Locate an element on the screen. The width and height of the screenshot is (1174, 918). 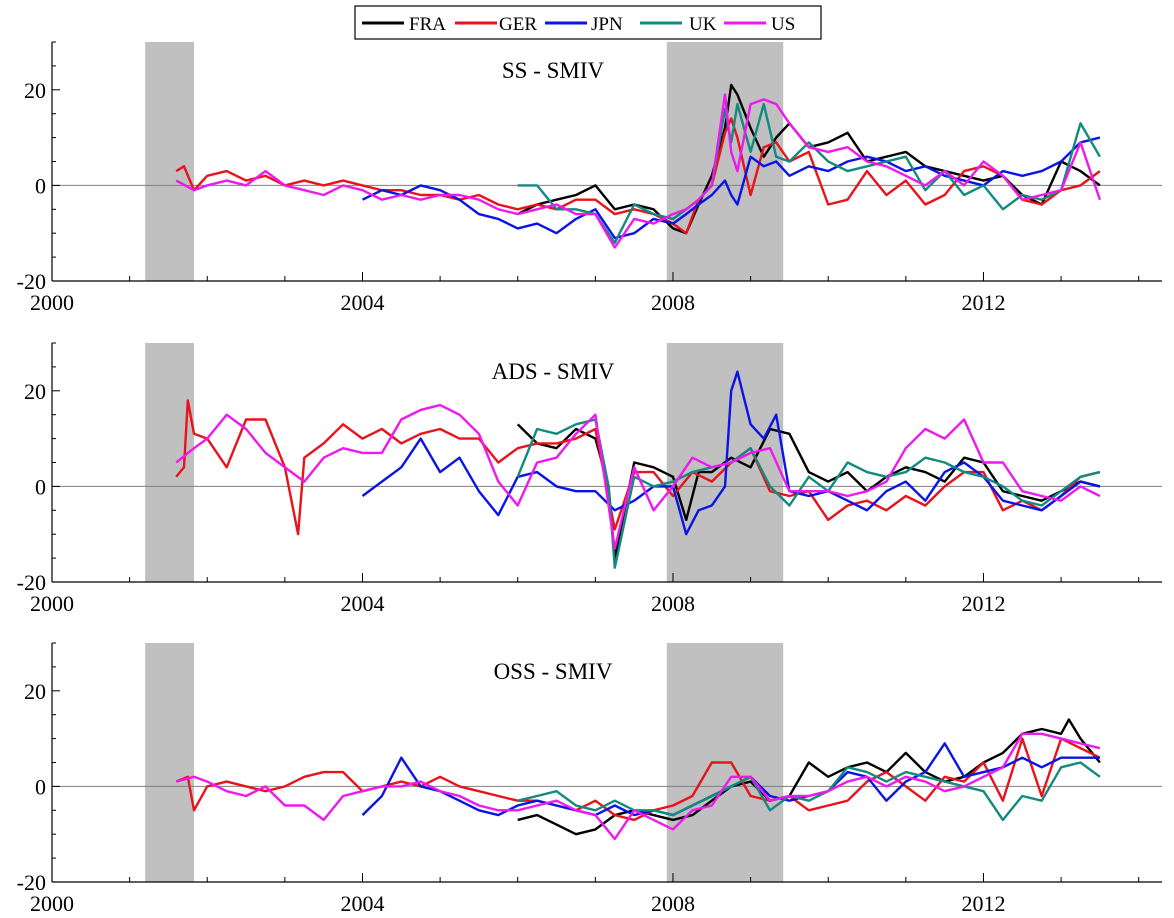
panel-title: OSS - SMIV is located at coordinates (553, 671).